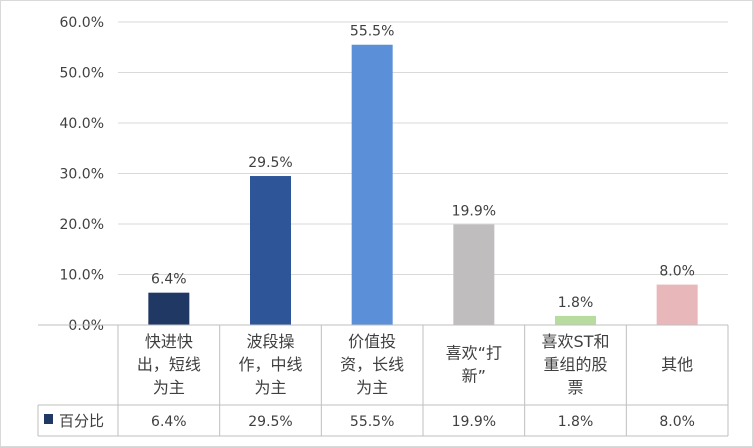 The height and width of the screenshot is (447, 753). What do you see at coordinates (474, 353) in the screenshot?
I see `category-label: 喜欢“打` at bounding box center [474, 353].